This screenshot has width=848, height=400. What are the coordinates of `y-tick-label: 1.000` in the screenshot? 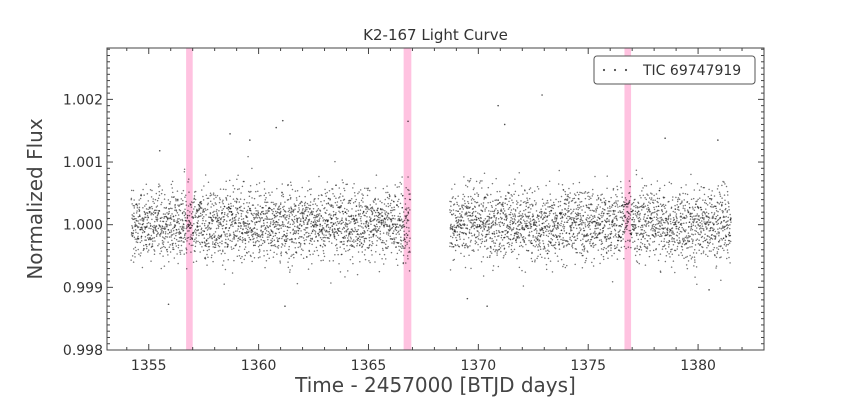 It's located at (83, 226).